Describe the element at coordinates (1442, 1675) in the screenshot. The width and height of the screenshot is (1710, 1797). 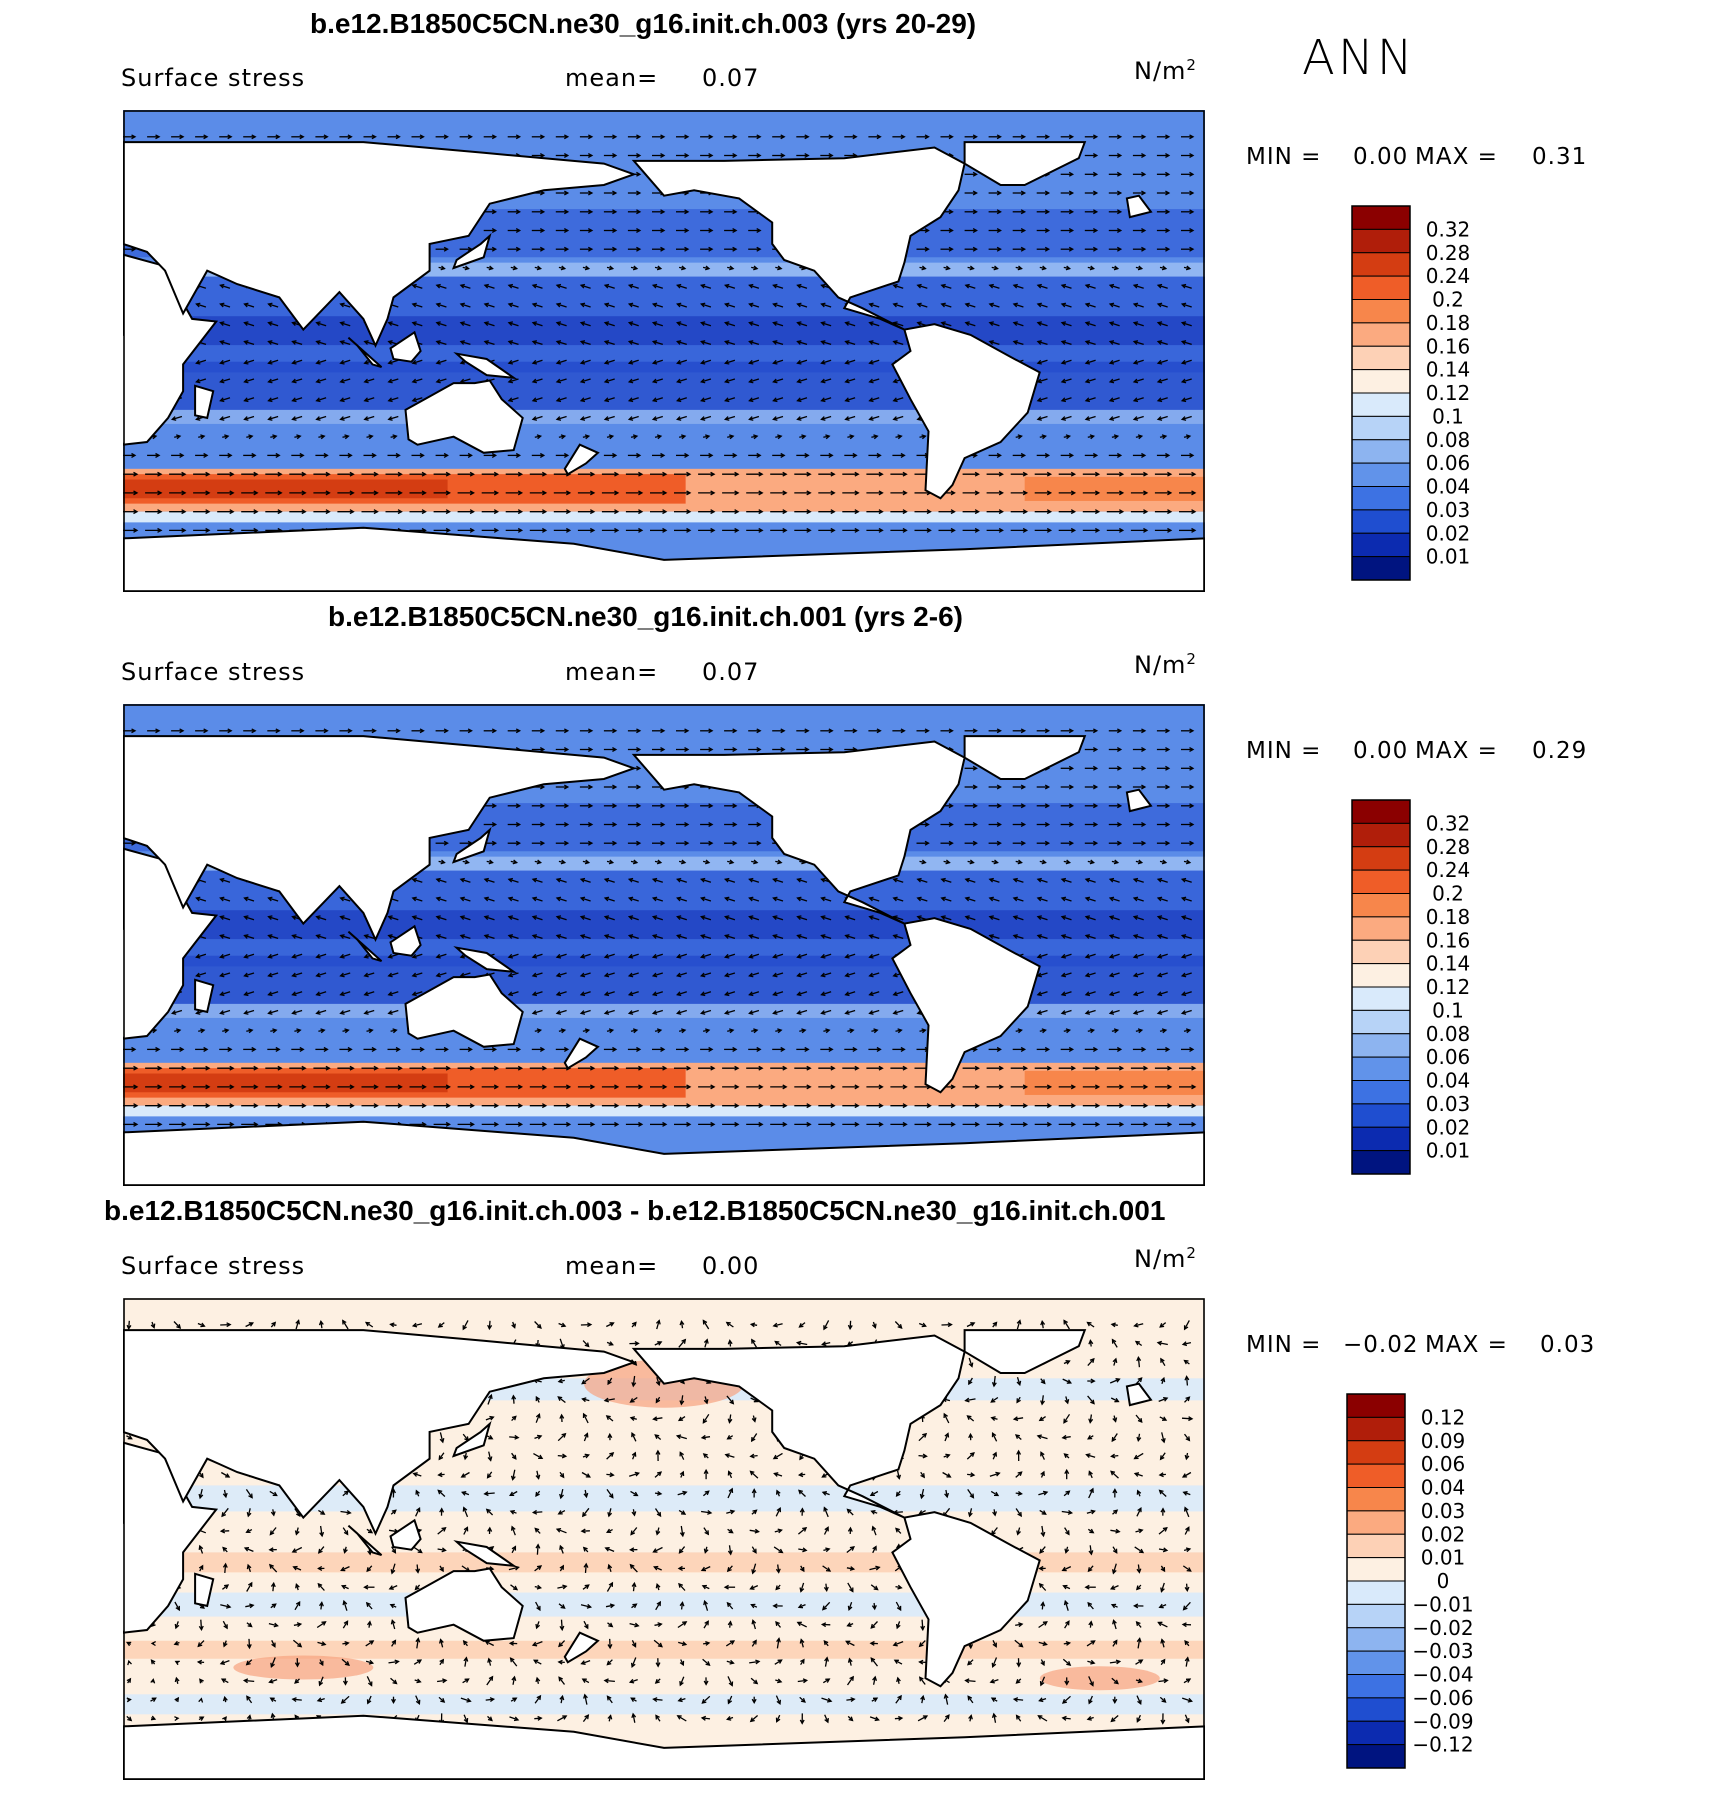
I see `colorbar-tick-label: −0.04` at that location.